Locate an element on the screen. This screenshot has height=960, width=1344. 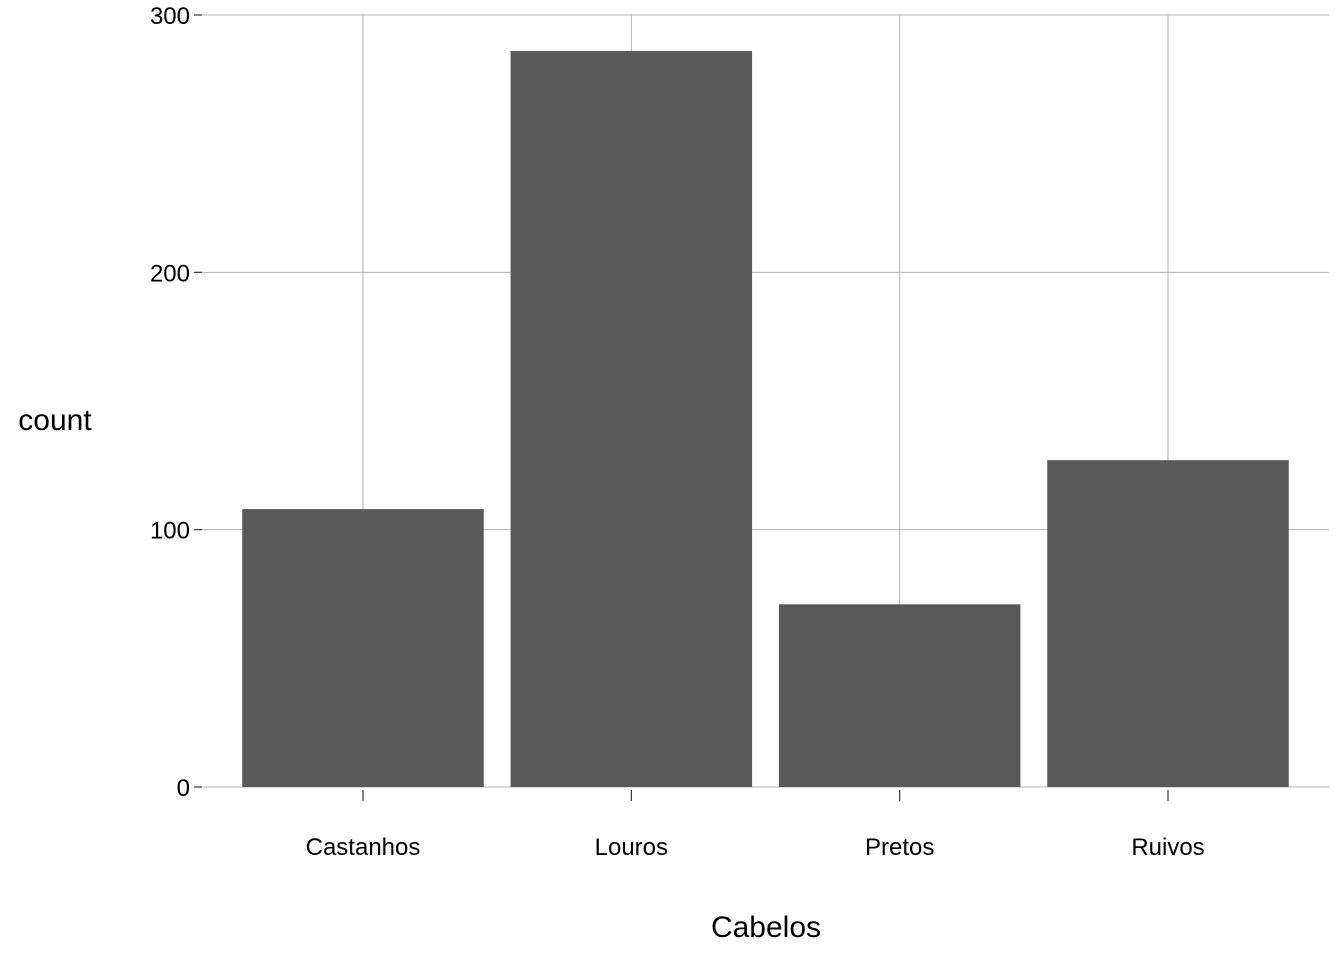
y-tick-label: 0 is located at coordinates (183, 788).